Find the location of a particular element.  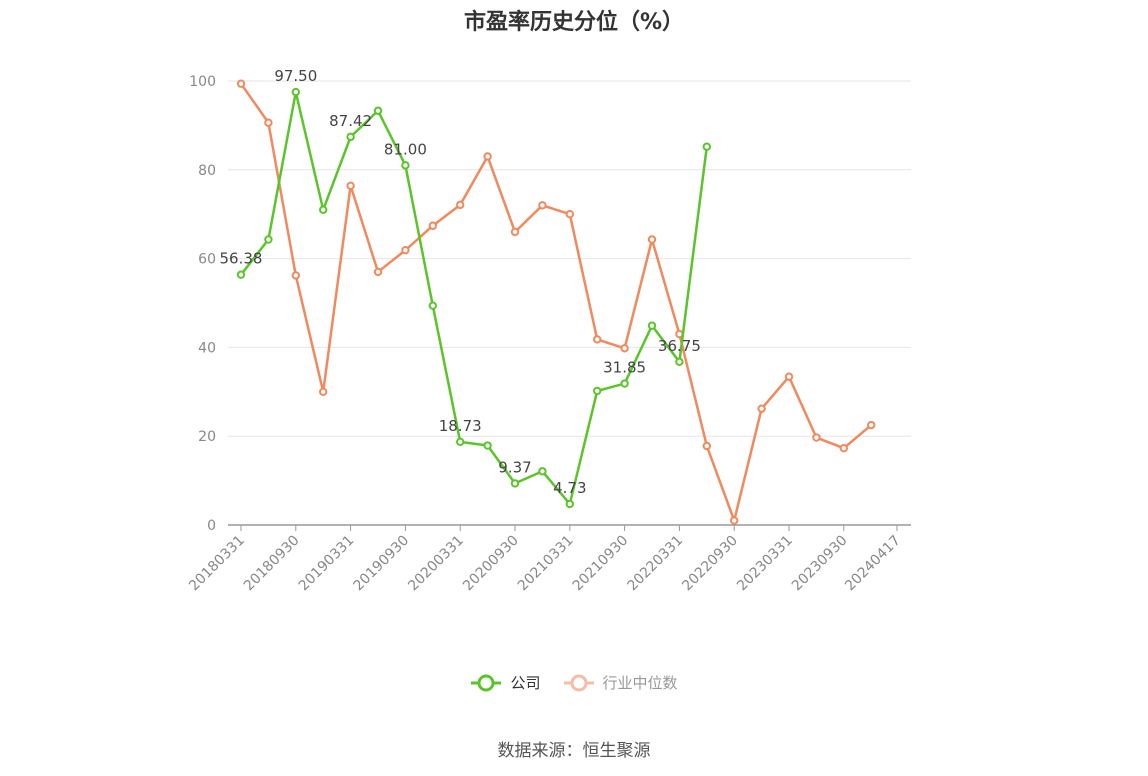

x-tick-label: 20210930 is located at coordinates (601, 564).